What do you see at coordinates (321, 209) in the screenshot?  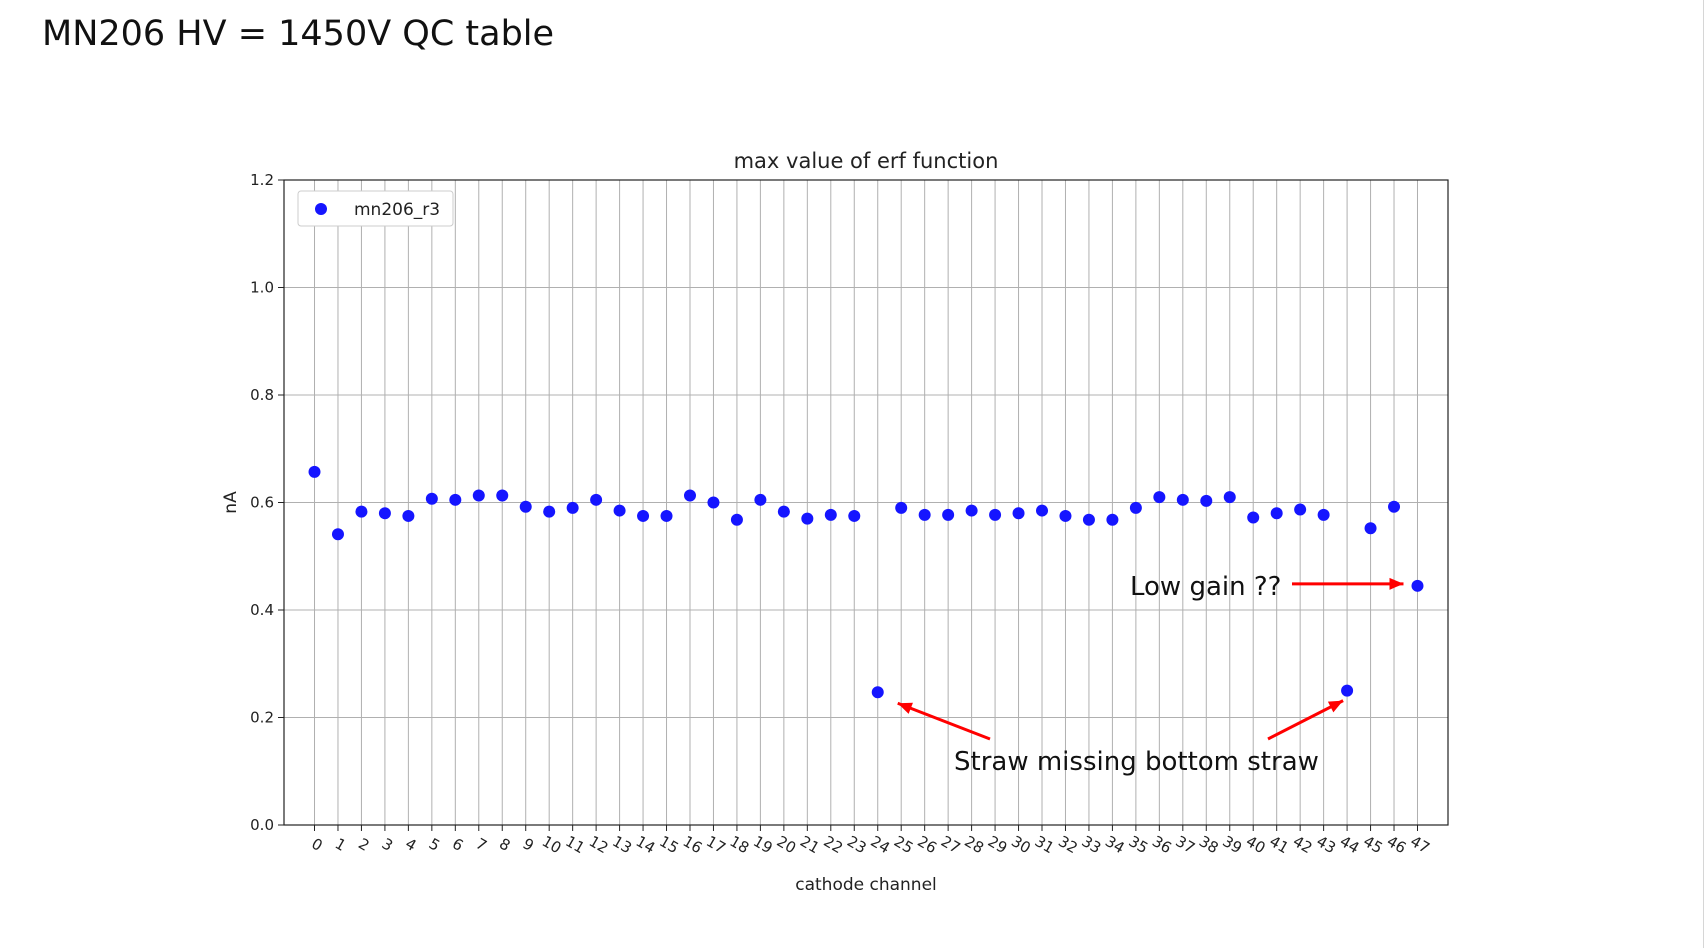 I see `legend-marker` at bounding box center [321, 209].